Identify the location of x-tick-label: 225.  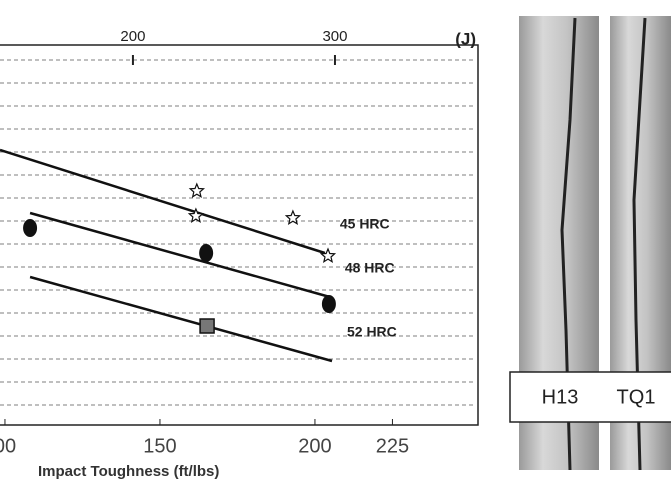
(392, 446).